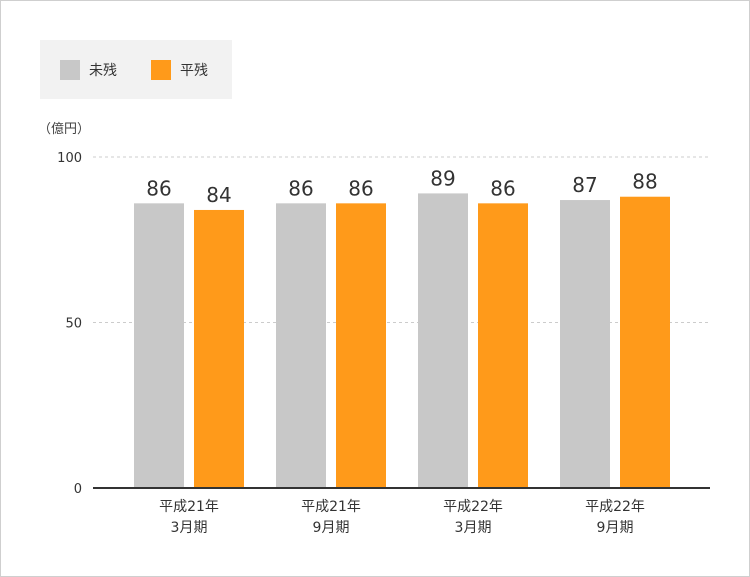 Image resolution: width=750 pixels, height=577 pixels. What do you see at coordinates (78, 489) in the screenshot?
I see `y-tick-label: 0` at bounding box center [78, 489].